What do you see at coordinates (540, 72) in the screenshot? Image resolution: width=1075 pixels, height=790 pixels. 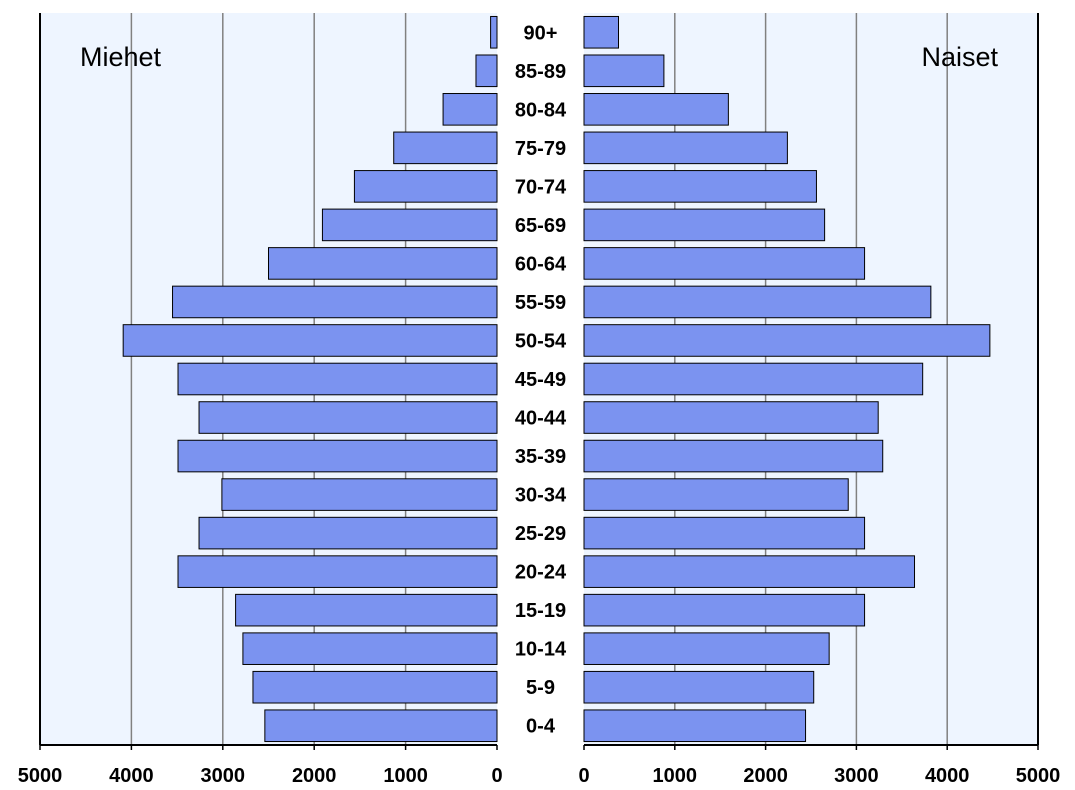 I see `category-label: 85-89` at bounding box center [540, 72].